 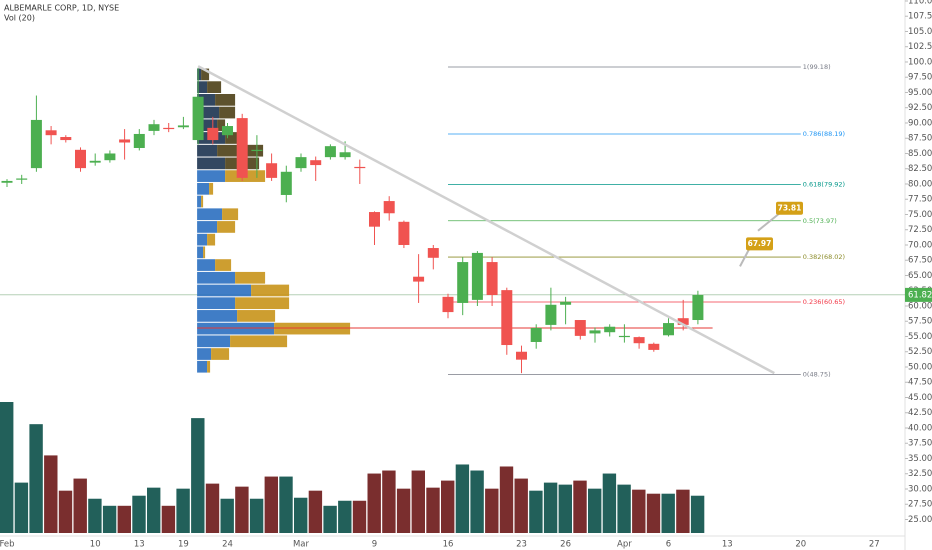 What do you see at coordinates (183, 545) in the screenshot?
I see `x-tick-label: 19` at bounding box center [183, 545].